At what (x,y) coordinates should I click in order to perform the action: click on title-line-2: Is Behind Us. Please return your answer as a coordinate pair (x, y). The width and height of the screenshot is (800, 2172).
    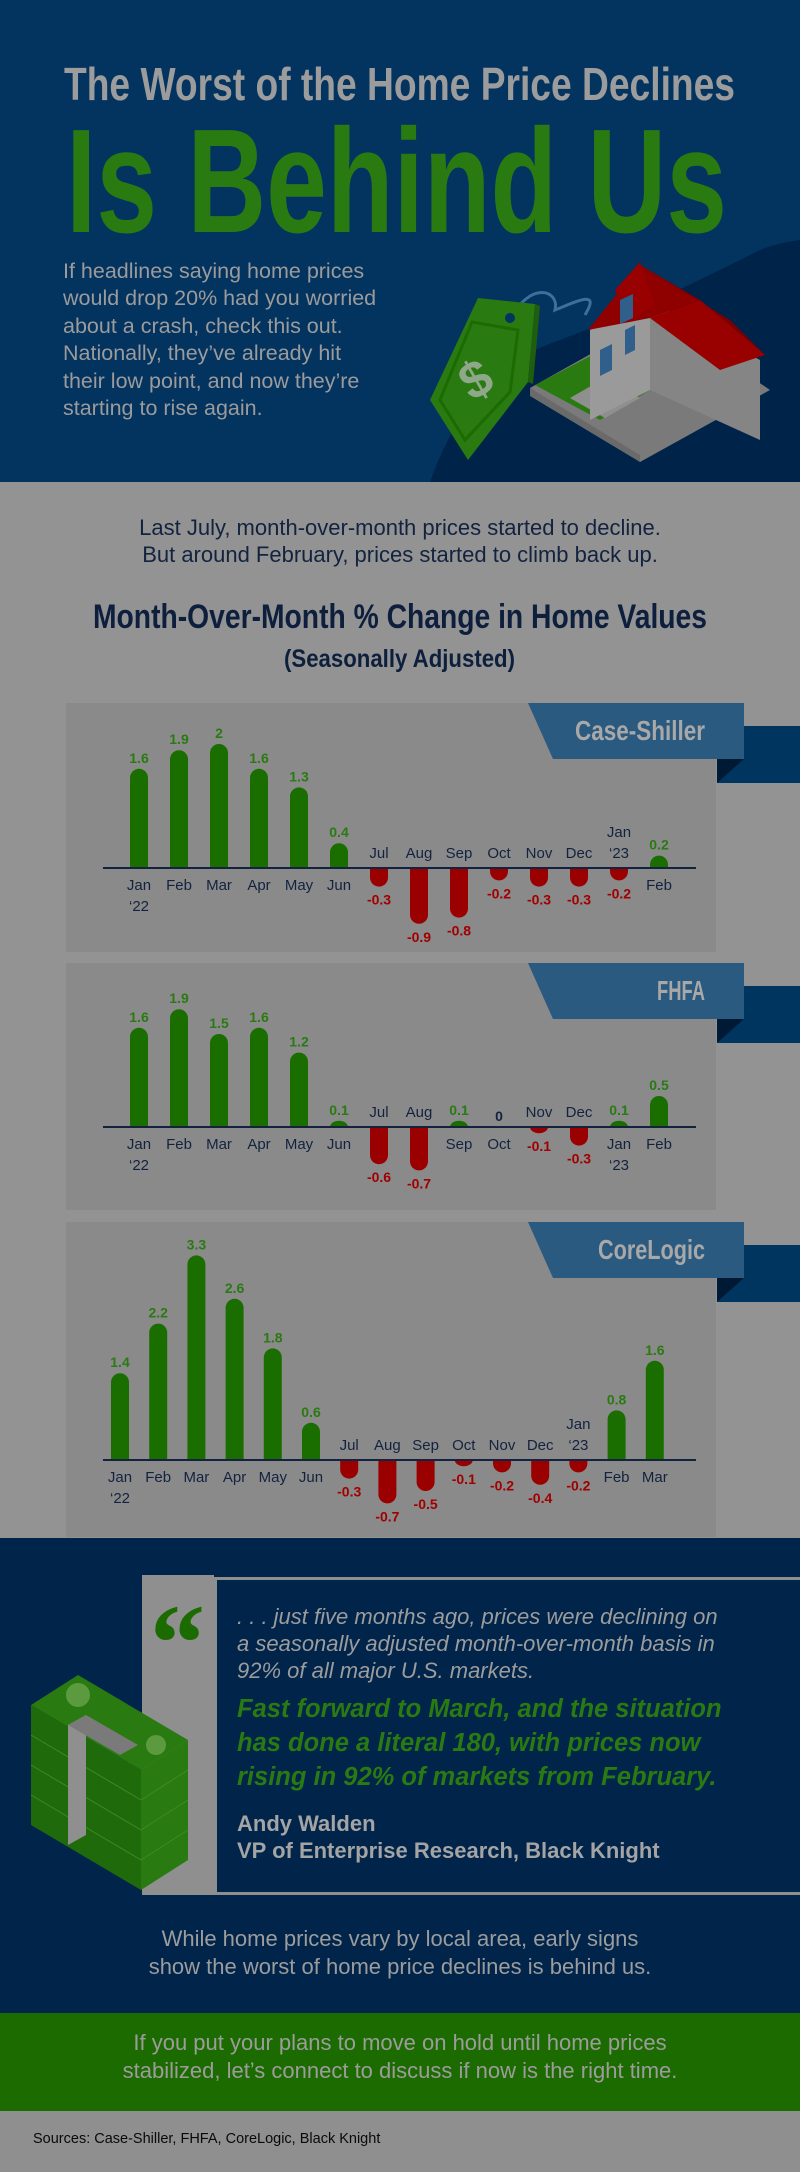
    Looking at the image, I should click on (396, 181).